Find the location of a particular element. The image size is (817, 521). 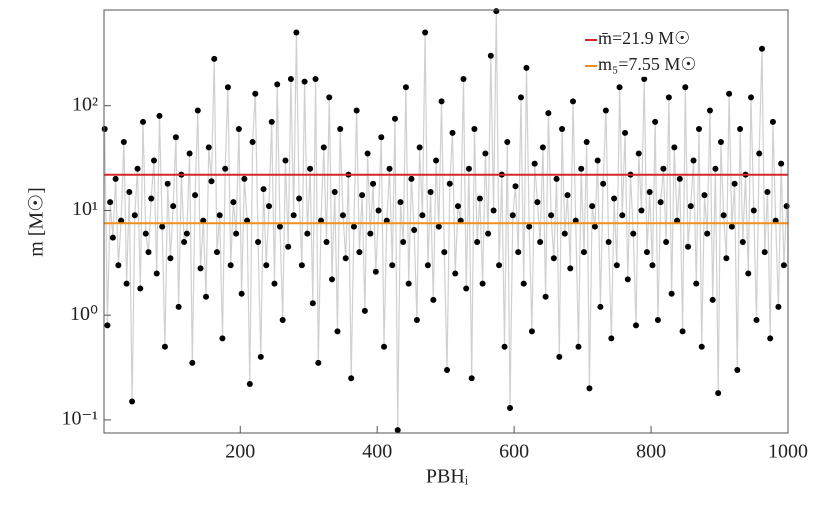

legend-bg is located at coordinates (657, 40).